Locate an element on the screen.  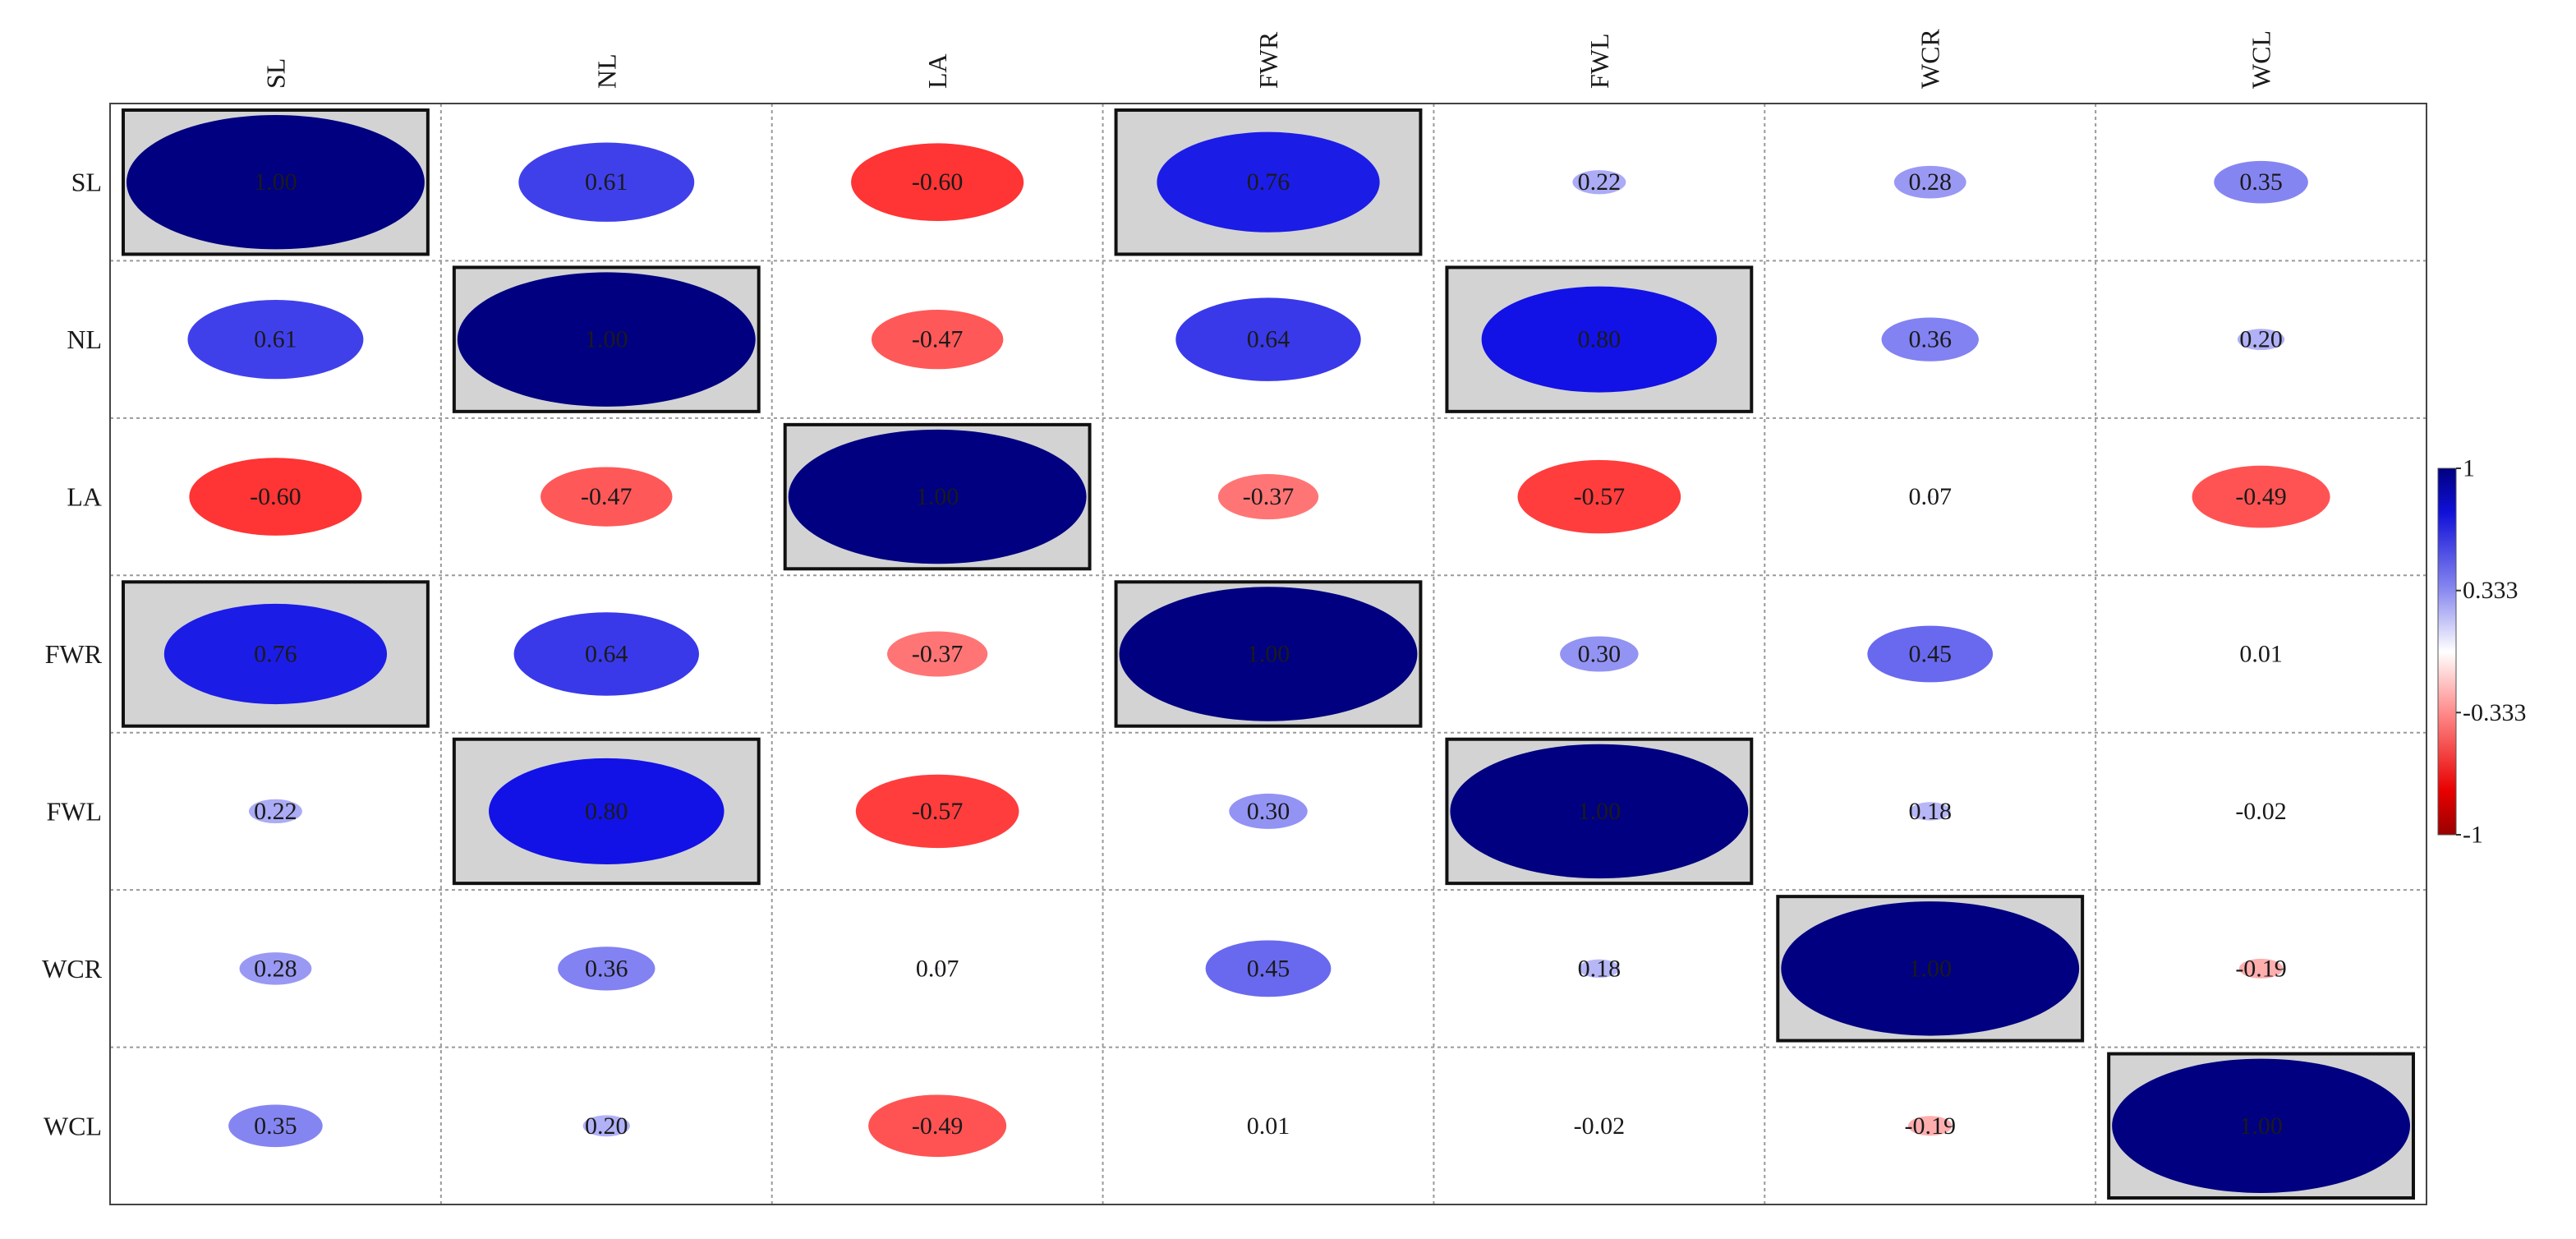
ellipse-NL-FWL is located at coordinates (1599, 339).